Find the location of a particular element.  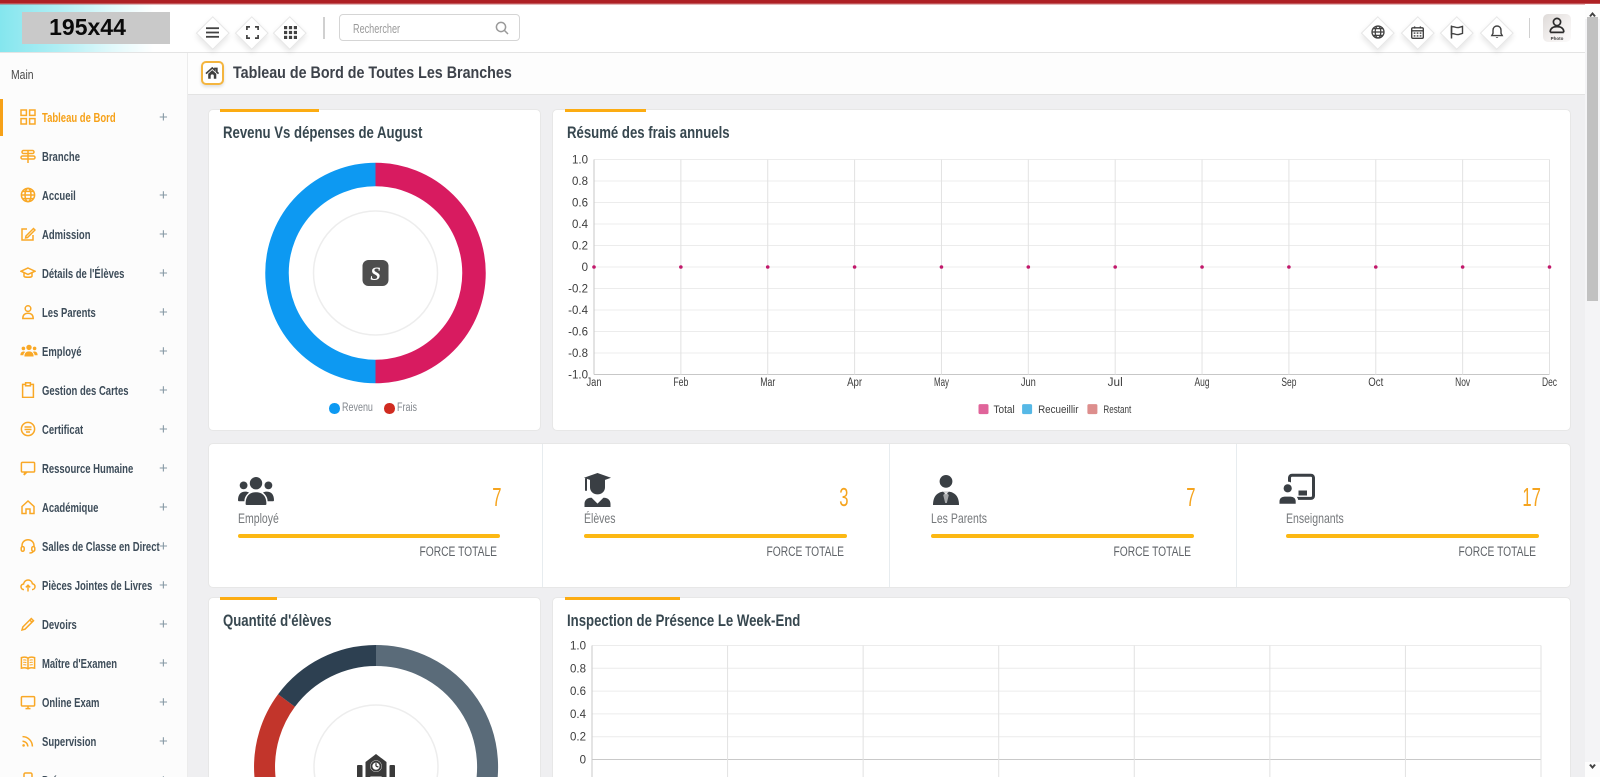

svg-text: Dec is located at coordinates (1549, 383).